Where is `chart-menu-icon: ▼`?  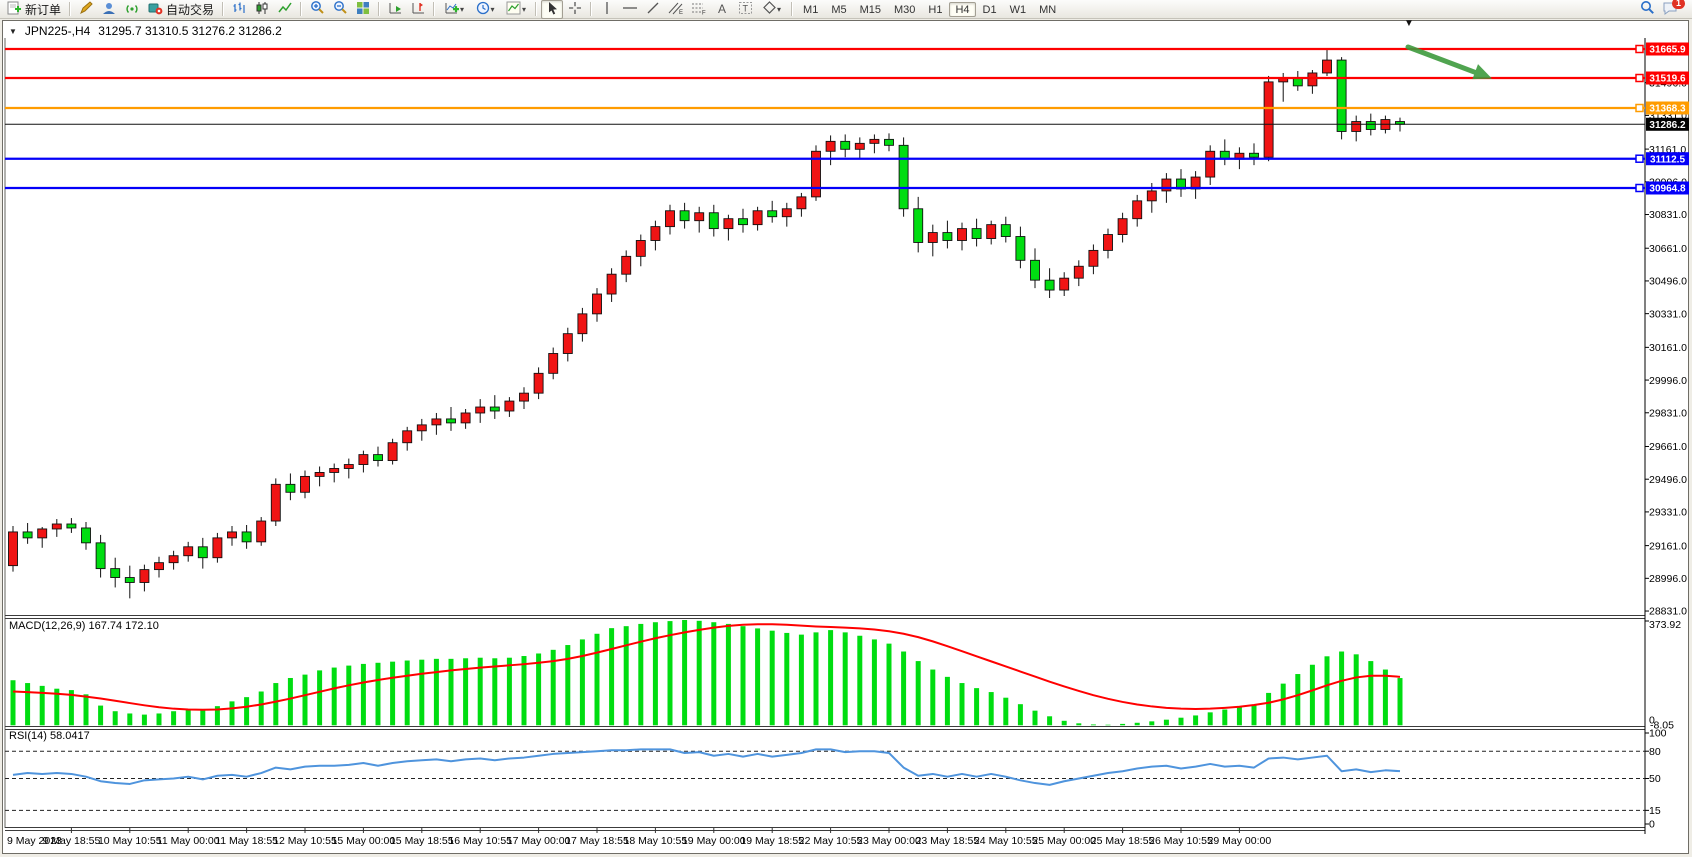
chart-menu-icon: ▼ is located at coordinates (13, 31).